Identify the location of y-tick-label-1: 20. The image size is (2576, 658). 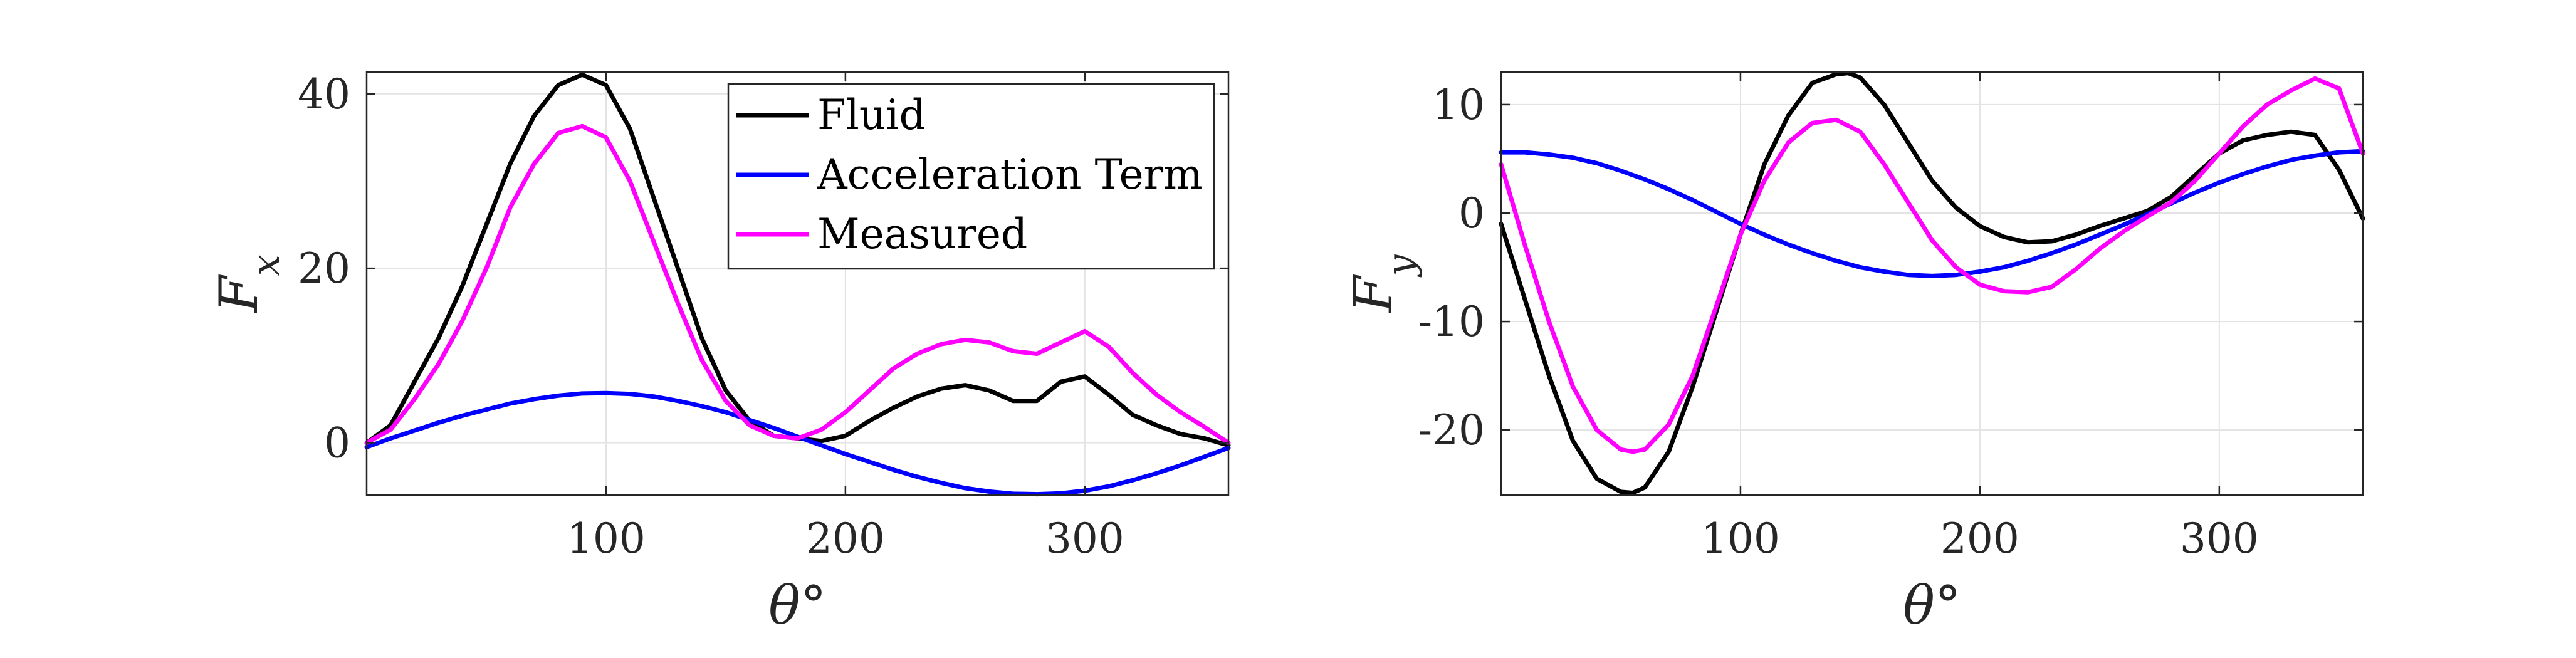
(324, 268).